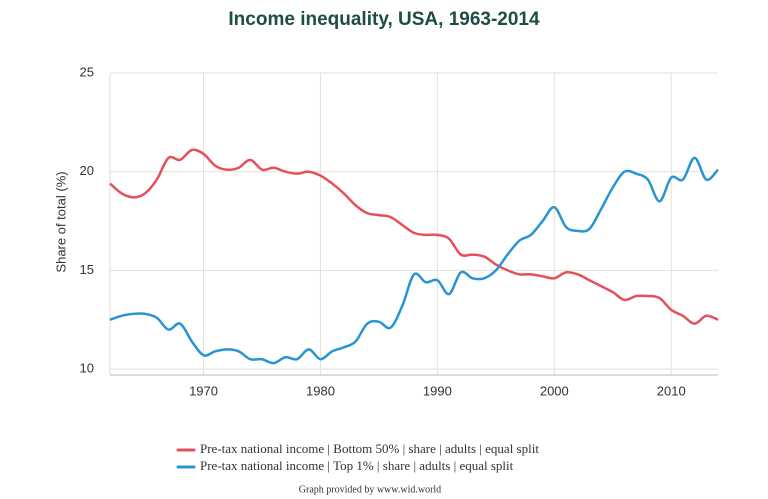 The image size is (768, 499). I want to click on y-tick-label: 15, so click(87, 269).